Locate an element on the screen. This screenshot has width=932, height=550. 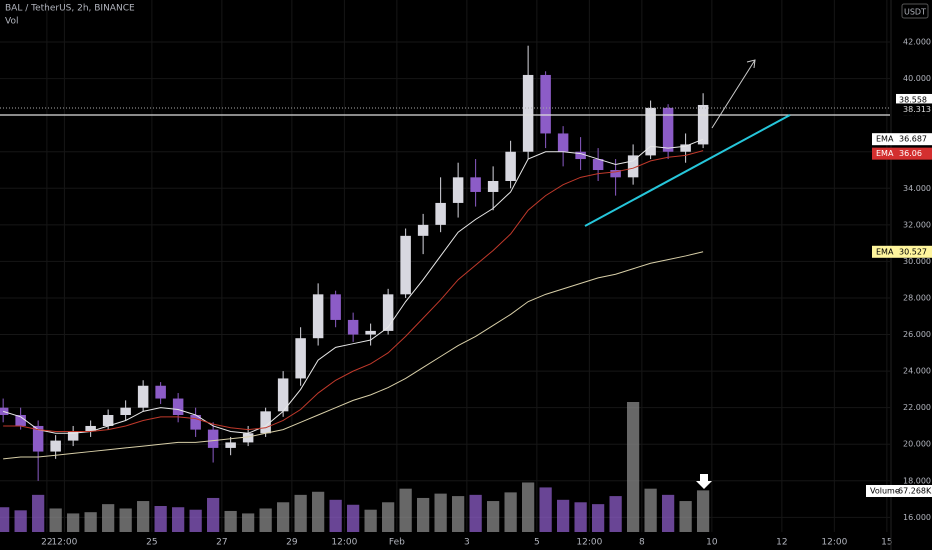
last-price-box is located at coordinates (914, 99).